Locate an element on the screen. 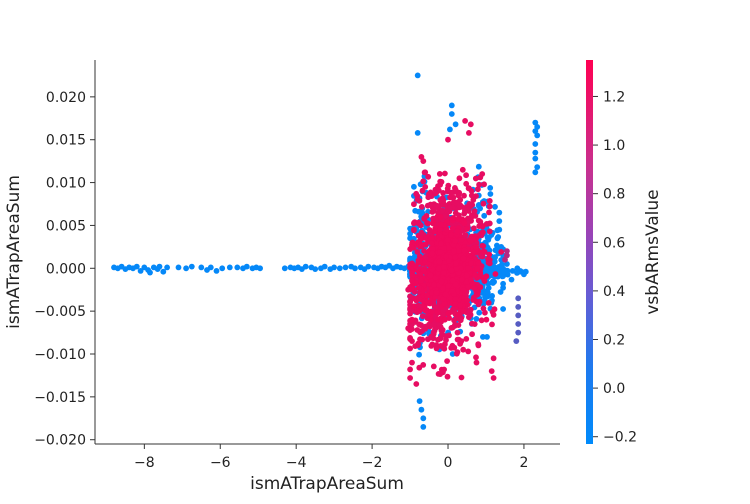 This screenshot has width=750, height=504. colorbar is located at coordinates (589, 252).